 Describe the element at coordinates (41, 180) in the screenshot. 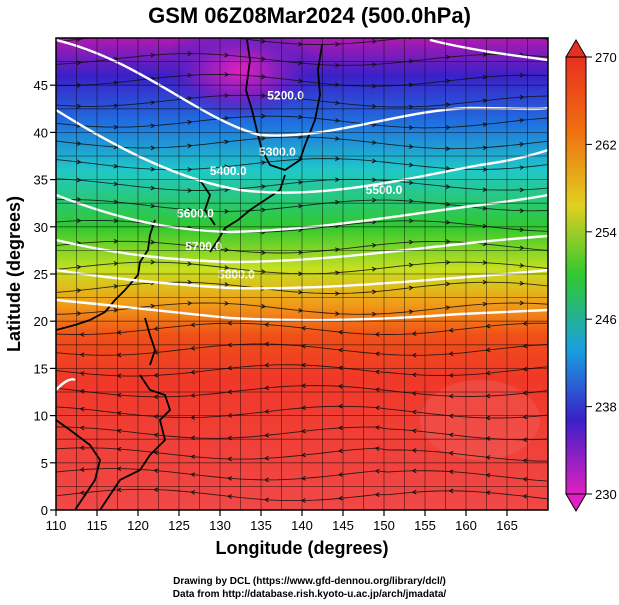

I see `y-tick-label: 35` at that location.